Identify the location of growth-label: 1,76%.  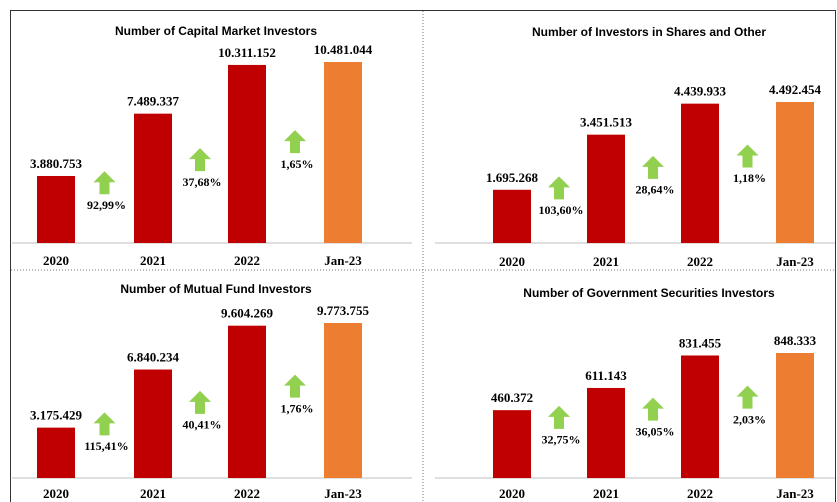
(297, 408).